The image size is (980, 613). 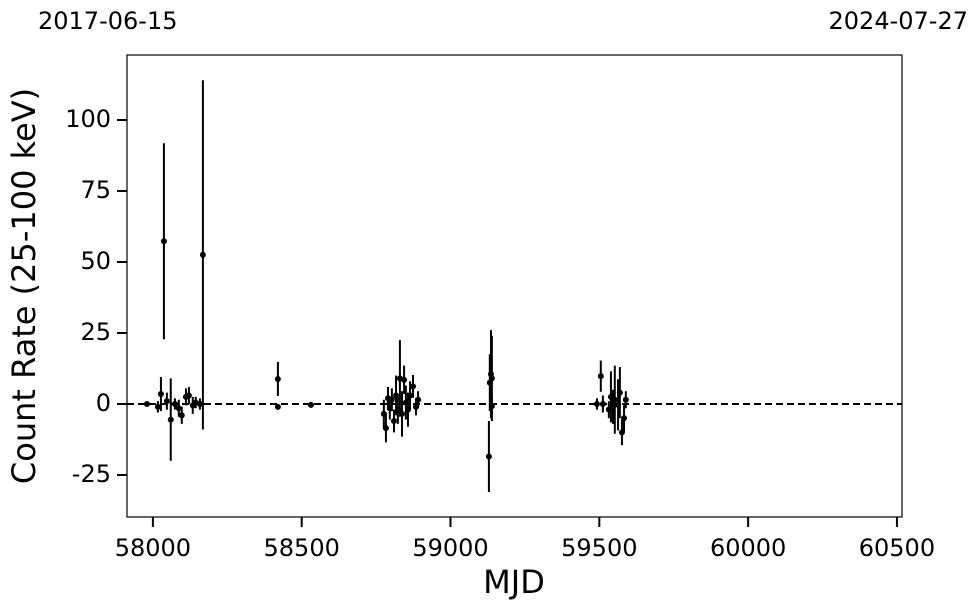 I want to click on y-tick-label: 25, so click(x=95, y=332).